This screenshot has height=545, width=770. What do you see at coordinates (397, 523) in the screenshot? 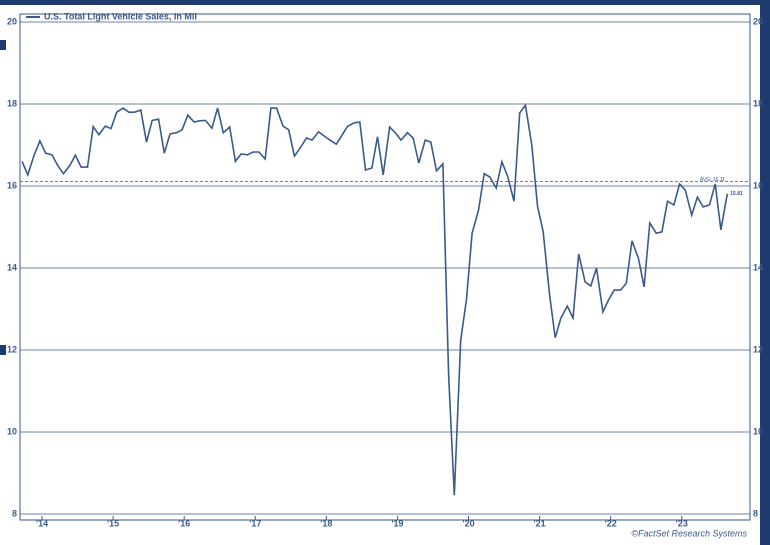
I see `x-tick-label: '19` at bounding box center [397, 523].